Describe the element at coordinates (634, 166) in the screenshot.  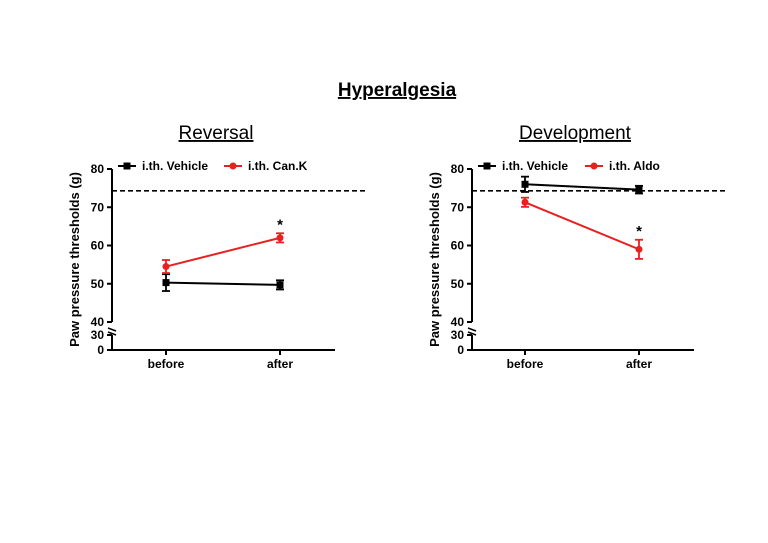
I see `legend-label: i.th. Aldo` at that location.